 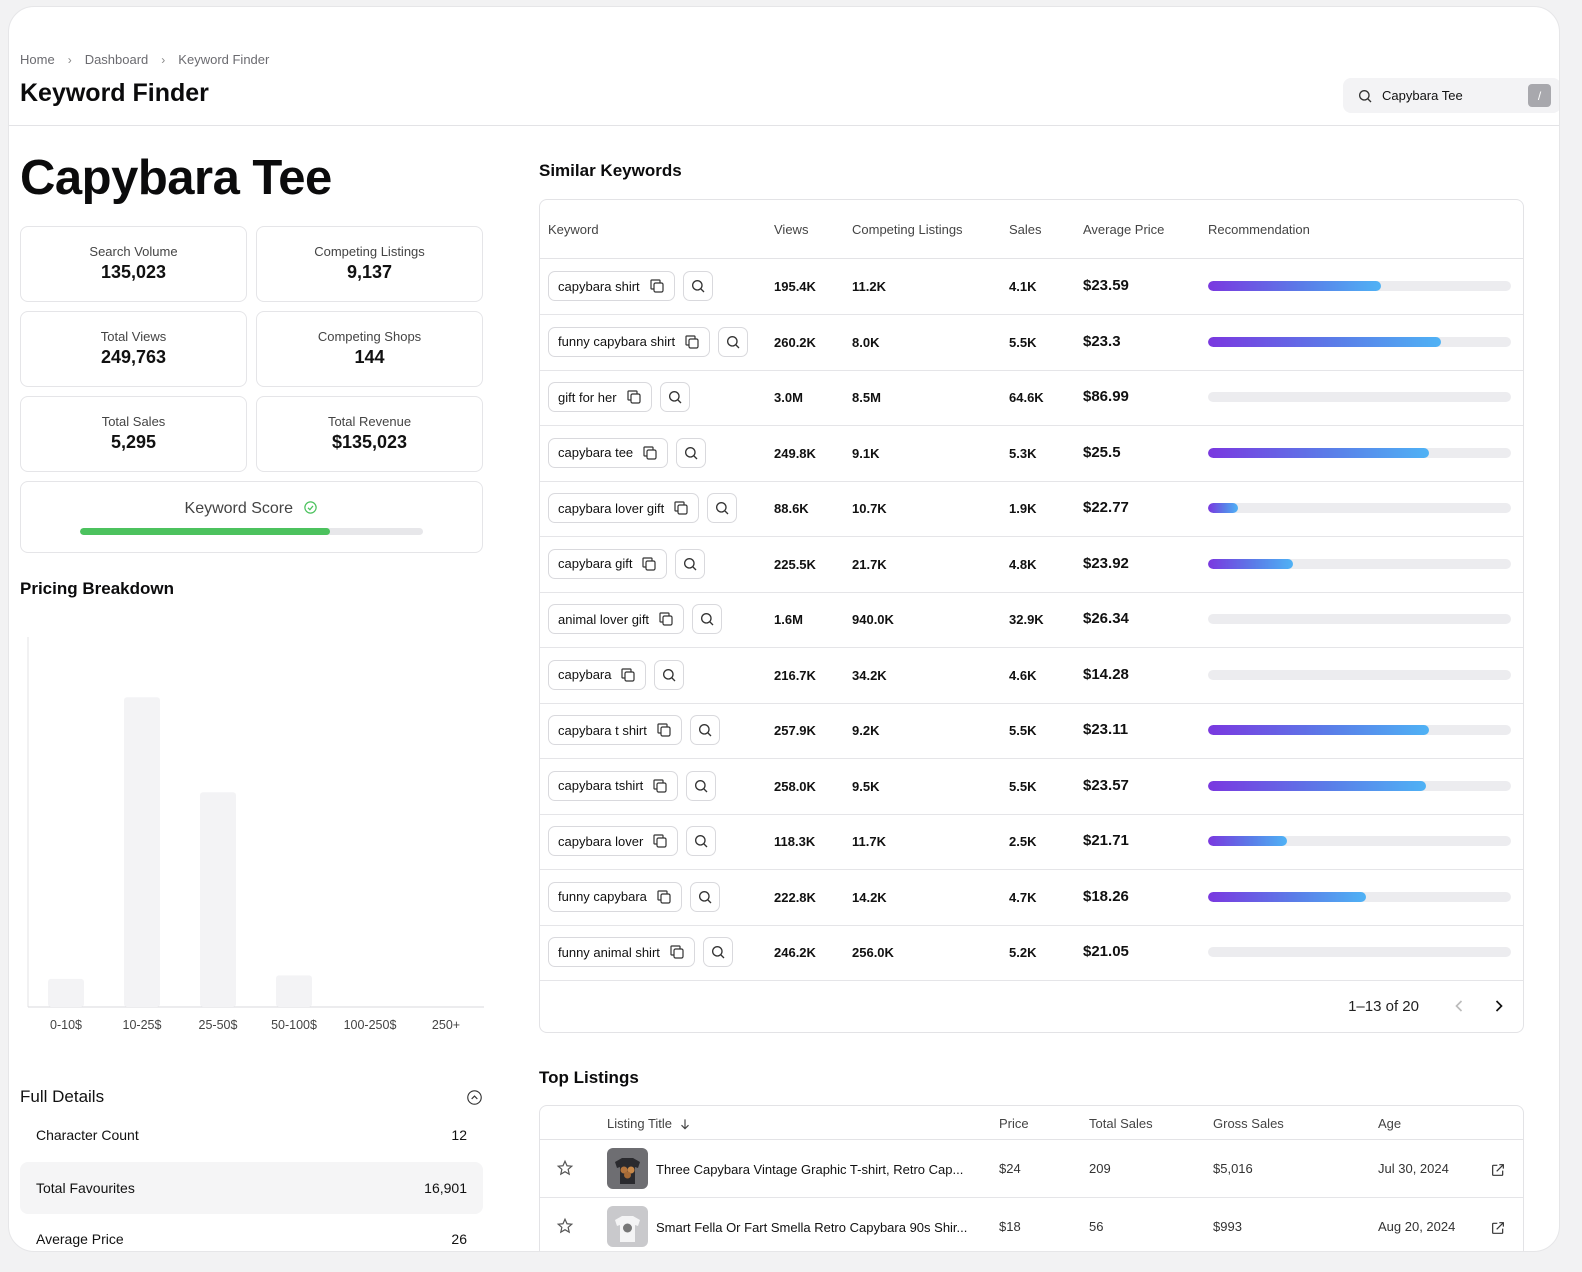 What do you see at coordinates (1031, 287) in the screenshot?
I see `table-row: capybara shirt 195.4K 11.2K 4.1K $23.59` at bounding box center [1031, 287].